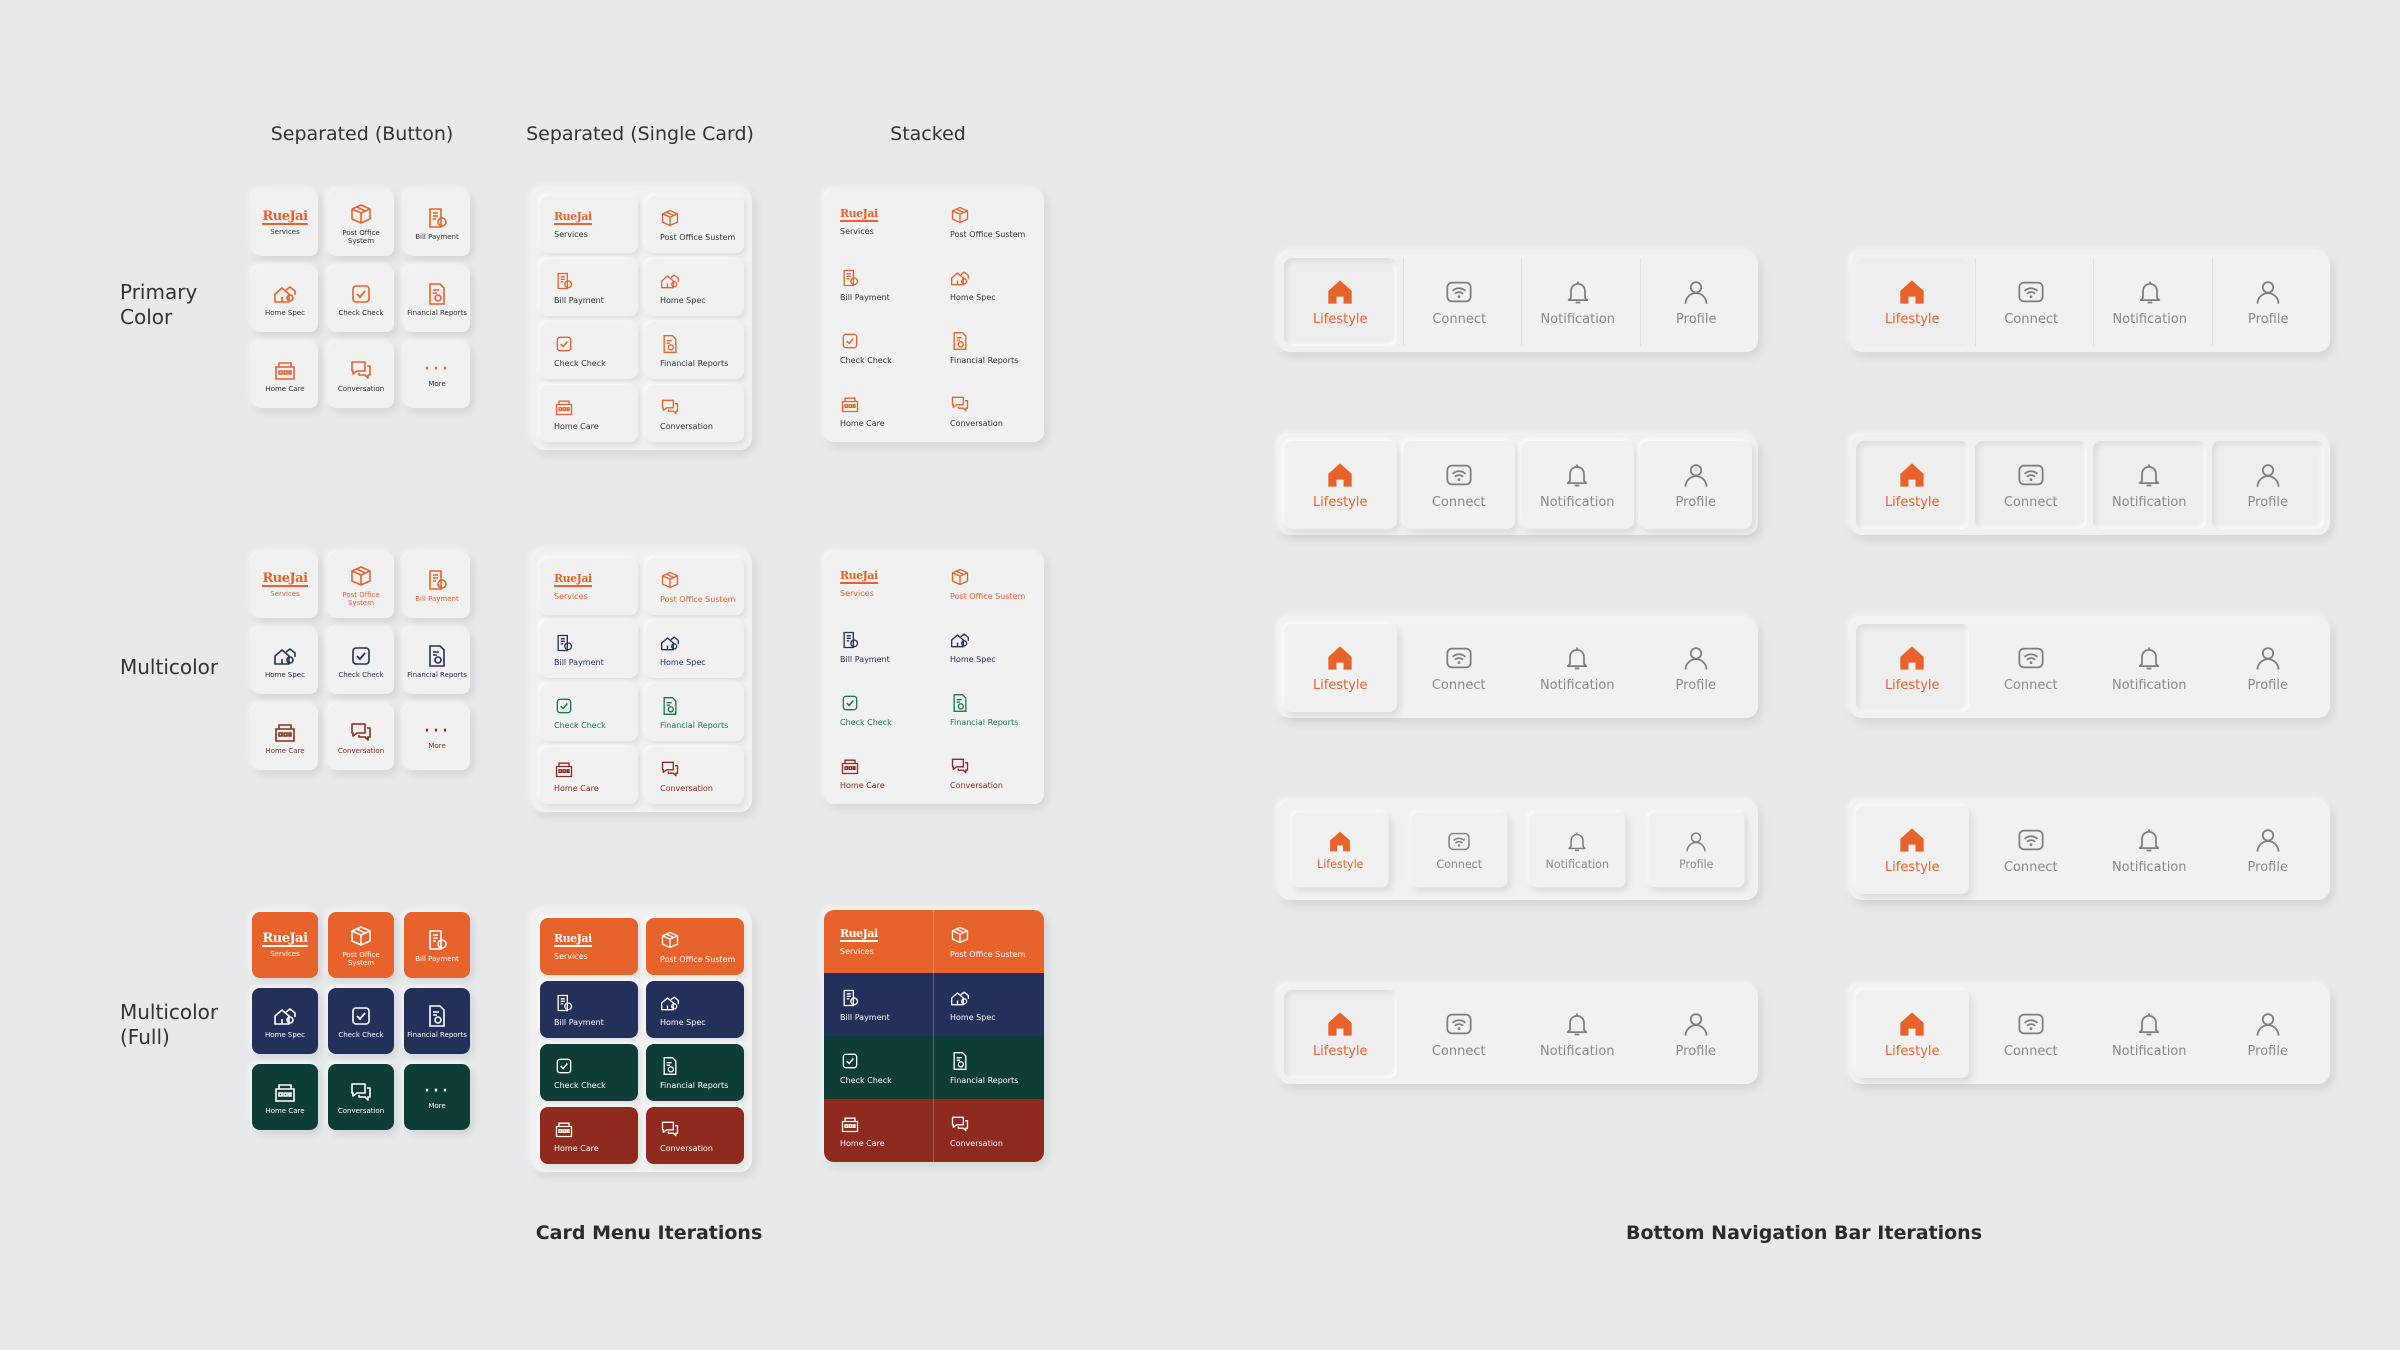  I want to click on stack-item-check-check: Check Check, so click(879, 1067).